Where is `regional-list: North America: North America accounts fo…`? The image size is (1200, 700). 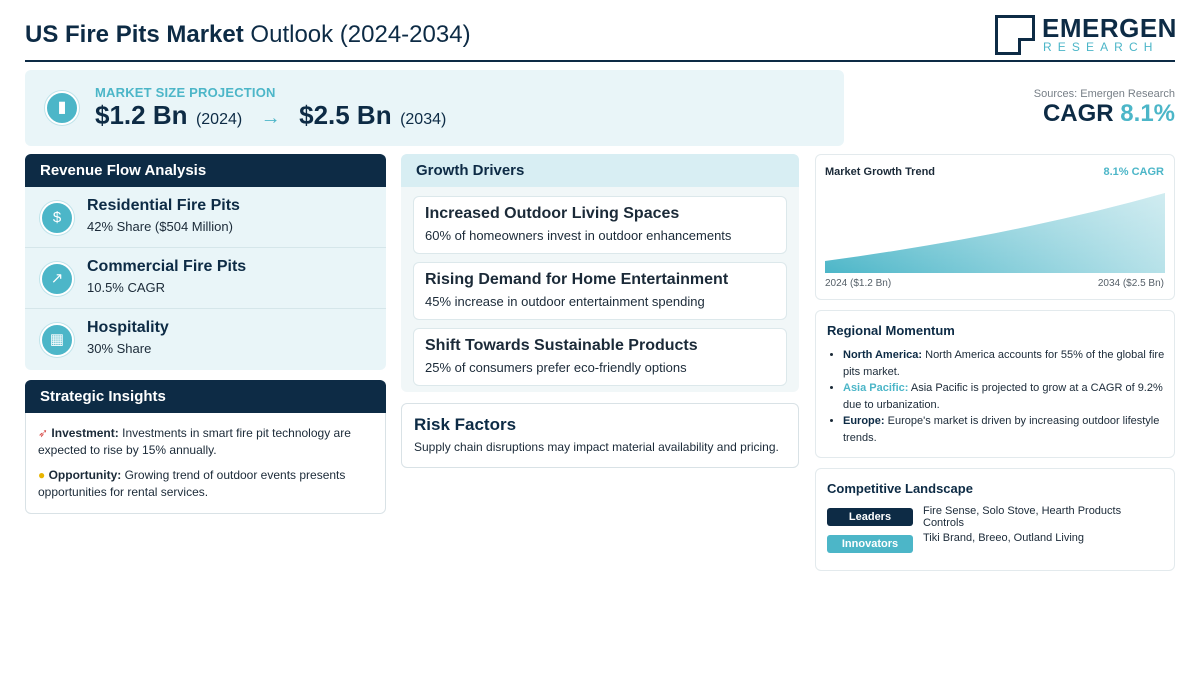 regional-list: North America: North America accounts fo… is located at coordinates (1004, 396).